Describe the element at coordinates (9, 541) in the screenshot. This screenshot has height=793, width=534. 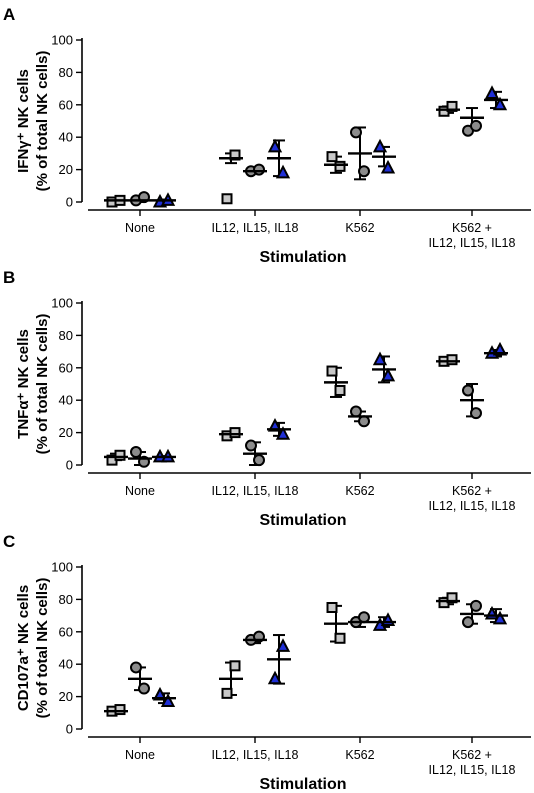
I see `panel-letter: C` at that location.